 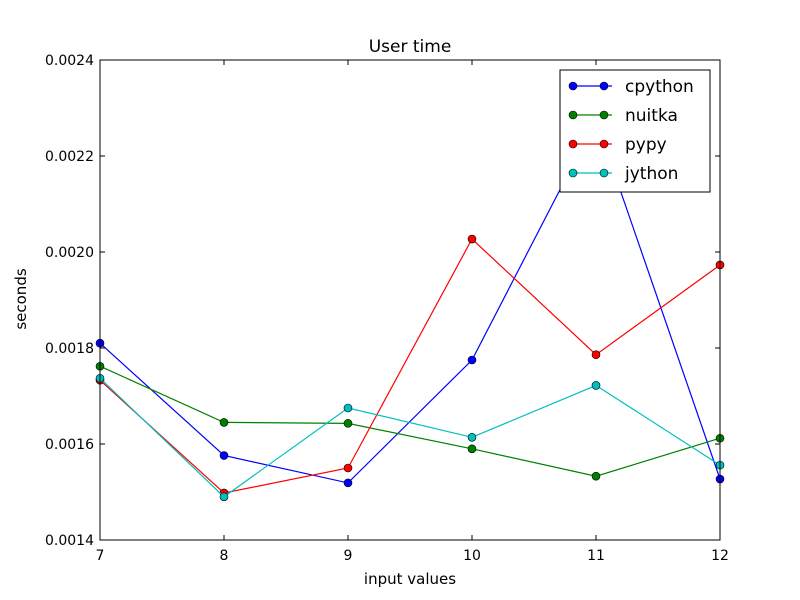 I want to click on legend-label-cpython: cpython, so click(x=659, y=87).